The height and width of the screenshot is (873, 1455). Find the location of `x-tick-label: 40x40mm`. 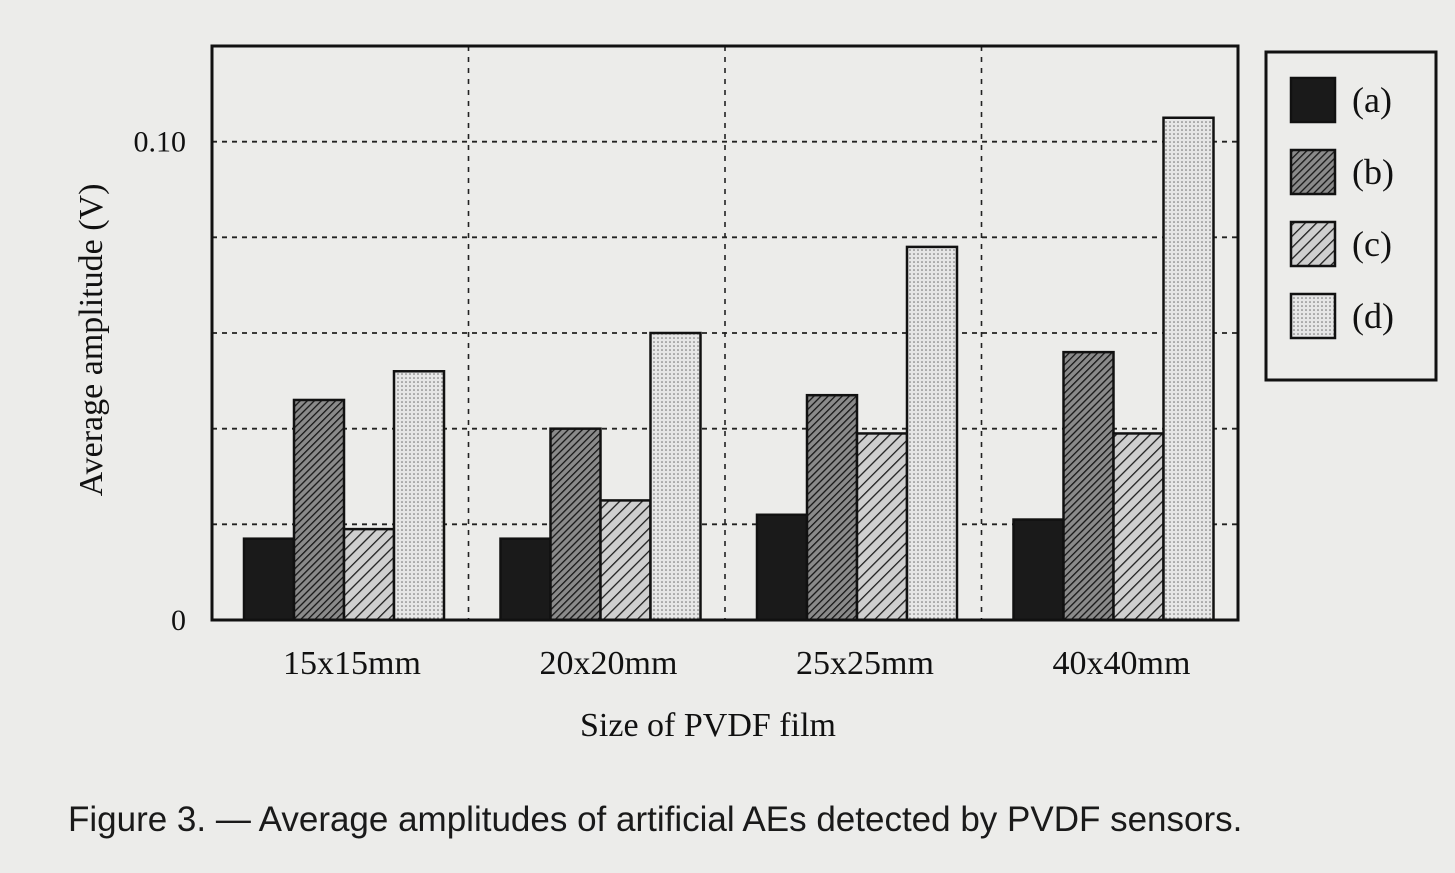

x-tick-label: 40x40mm is located at coordinates (1122, 663).